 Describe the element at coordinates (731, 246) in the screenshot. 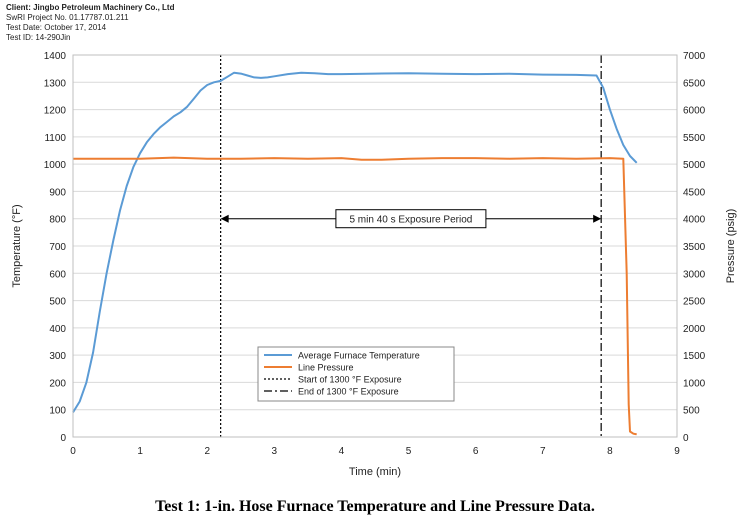

I see `y2-axis-title: Pressure (psig)` at that location.